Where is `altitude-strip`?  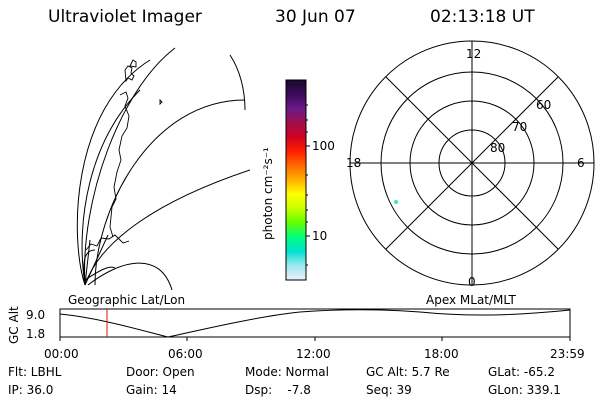 altitude-strip is located at coordinates (315, 324).